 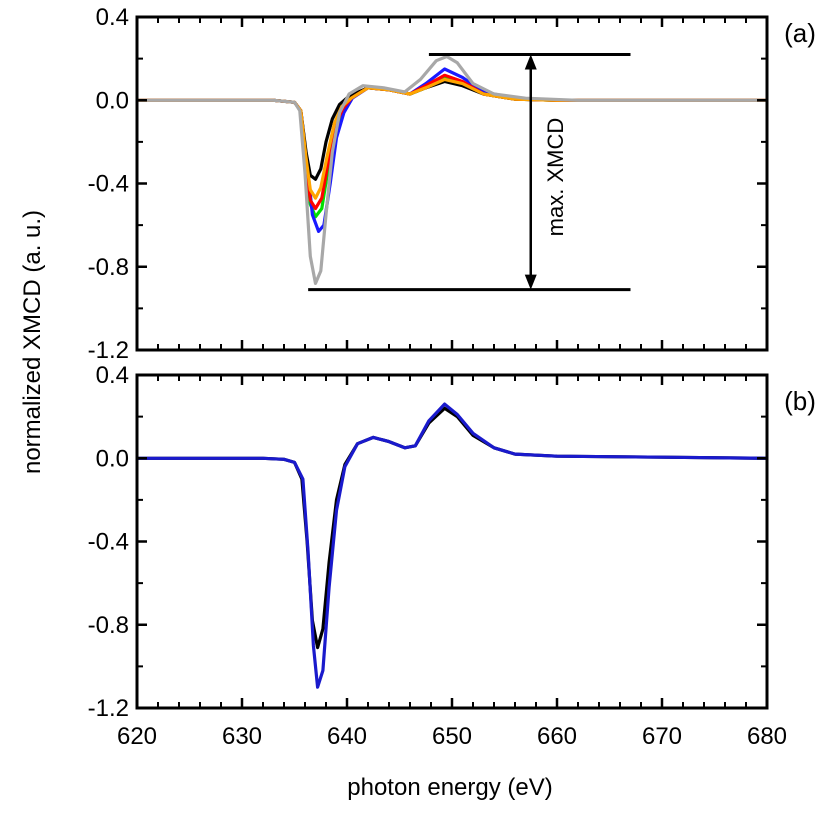 I want to click on x-tick-label: 640, so click(x=347, y=736).